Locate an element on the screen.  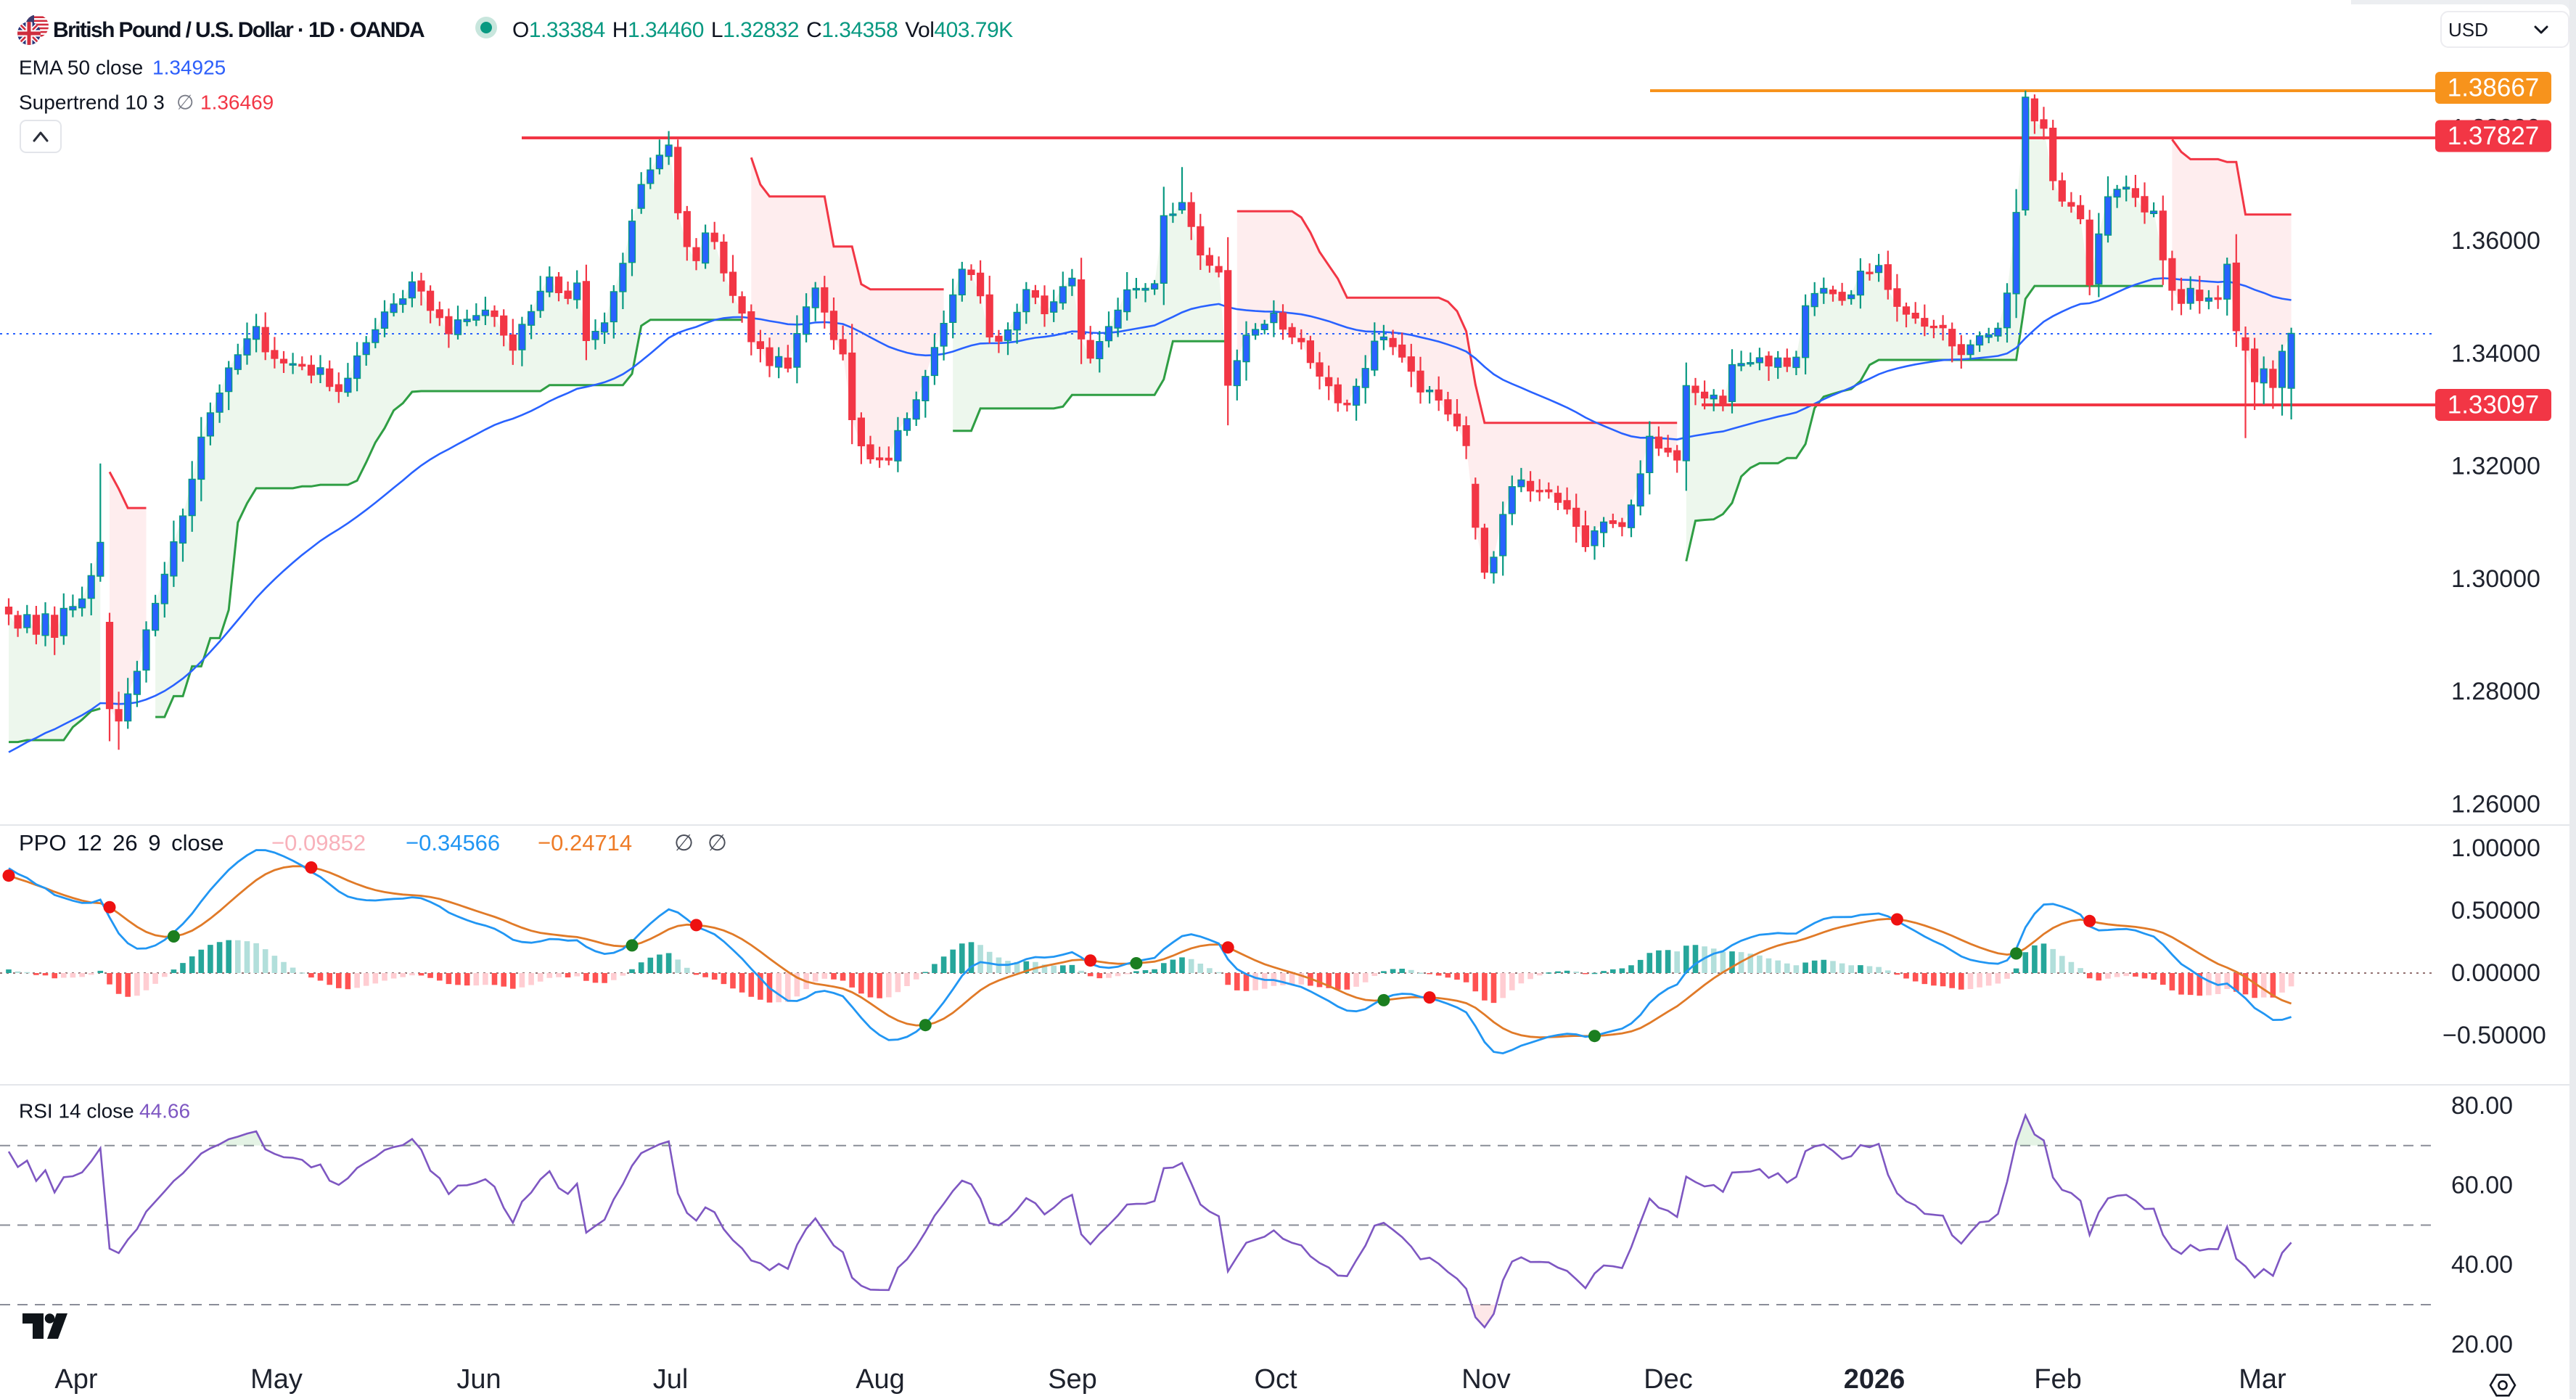
svg-text: 1.36469 is located at coordinates (237, 102).